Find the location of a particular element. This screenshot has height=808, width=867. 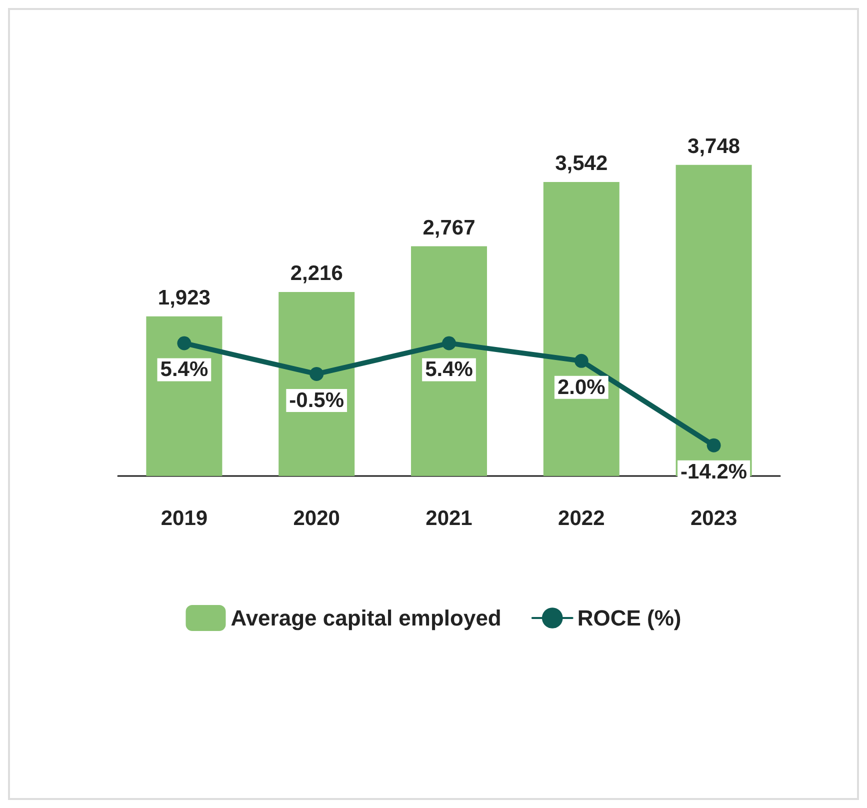

data-label: 2,216 is located at coordinates (316, 274).